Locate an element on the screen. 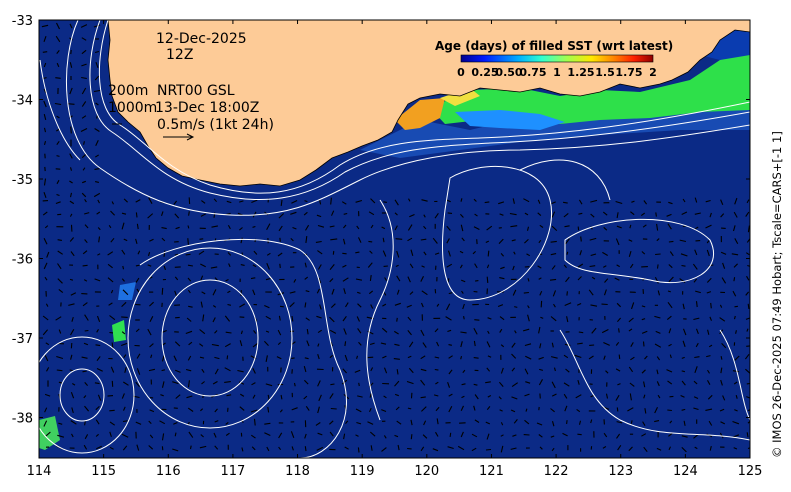 This screenshot has height=492, width=791. sst-patch-west-cyan is located at coordinates (127, 291).